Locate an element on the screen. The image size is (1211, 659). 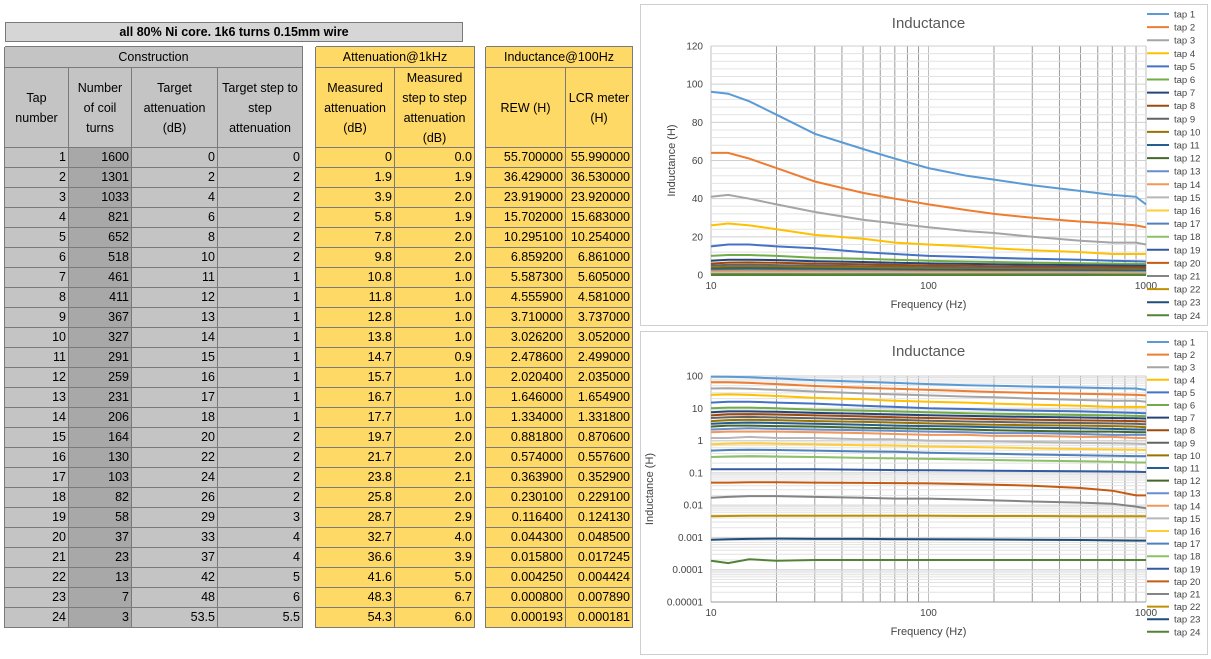
table-cell-meas_att: 14.7 is located at coordinates (355, 358).